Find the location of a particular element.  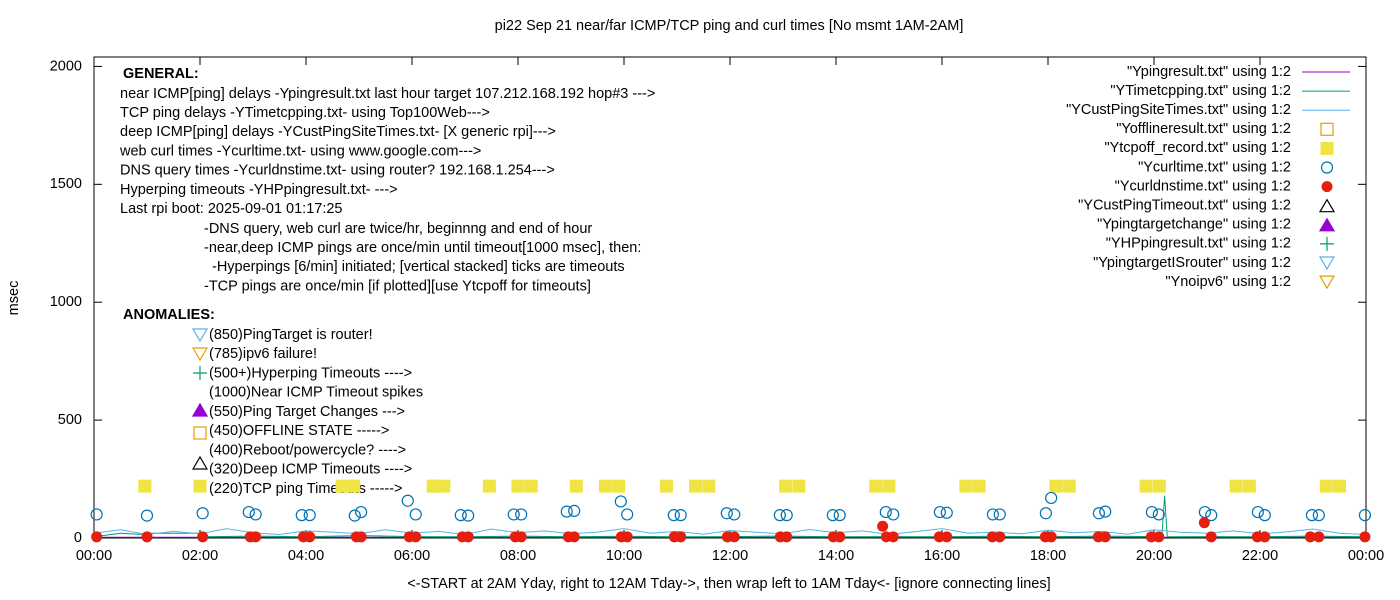

annotation: (785)ipv6 failure! is located at coordinates (263, 354).